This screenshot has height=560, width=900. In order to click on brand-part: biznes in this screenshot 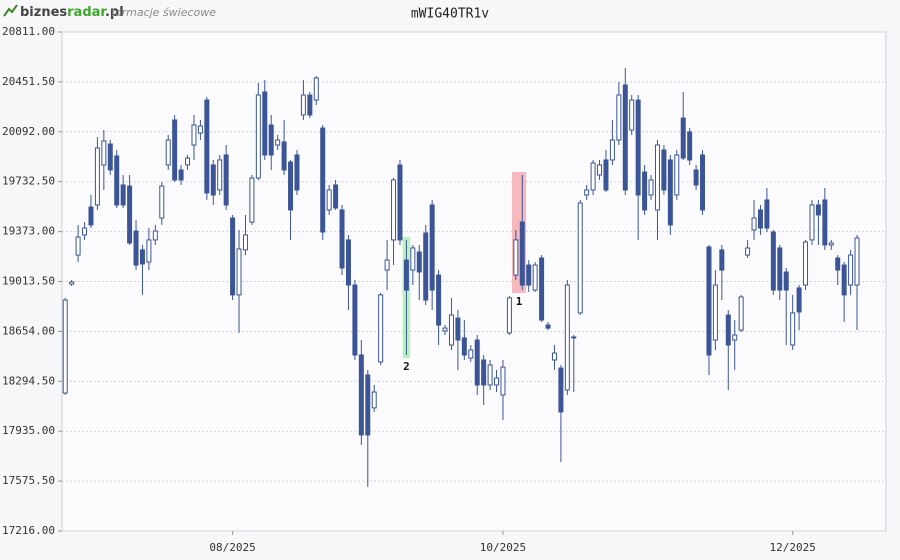, I will do `click(43, 12)`.